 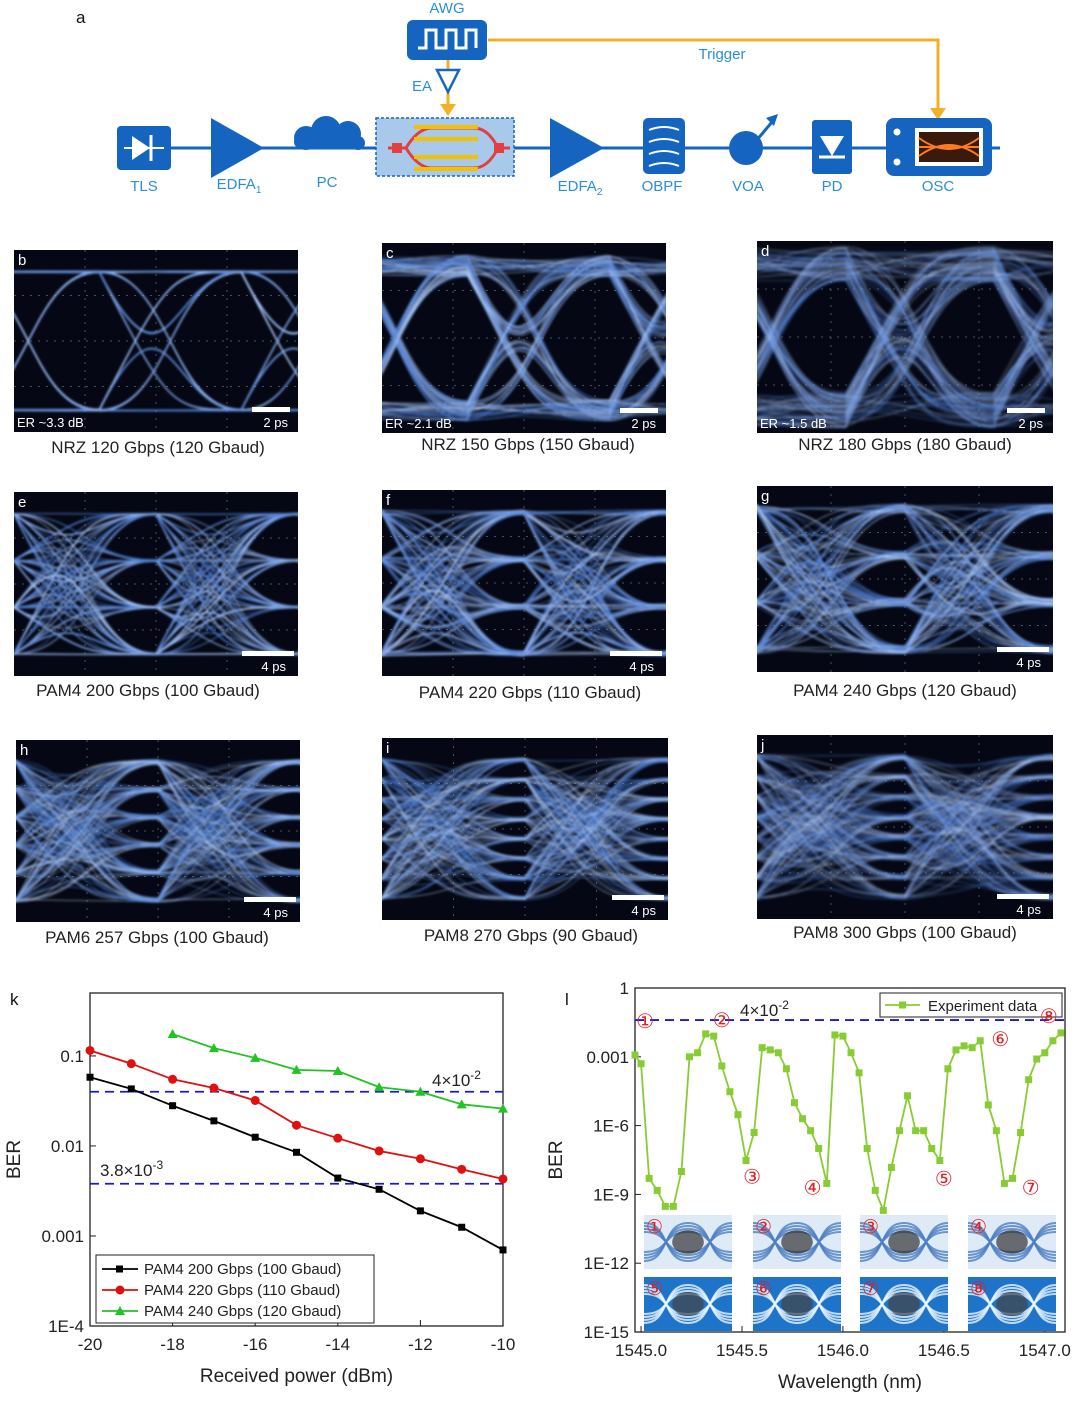 I want to click on threshold-label: 4×10⁻², so click(x=764, y=1009).